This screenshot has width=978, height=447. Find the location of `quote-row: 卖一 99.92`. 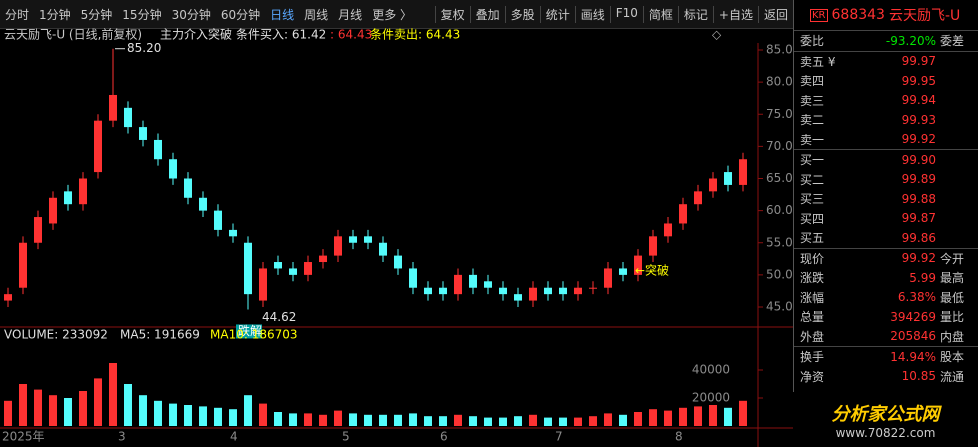

quote-row: 卖一 99.92 is located at coordinates (886, 140).